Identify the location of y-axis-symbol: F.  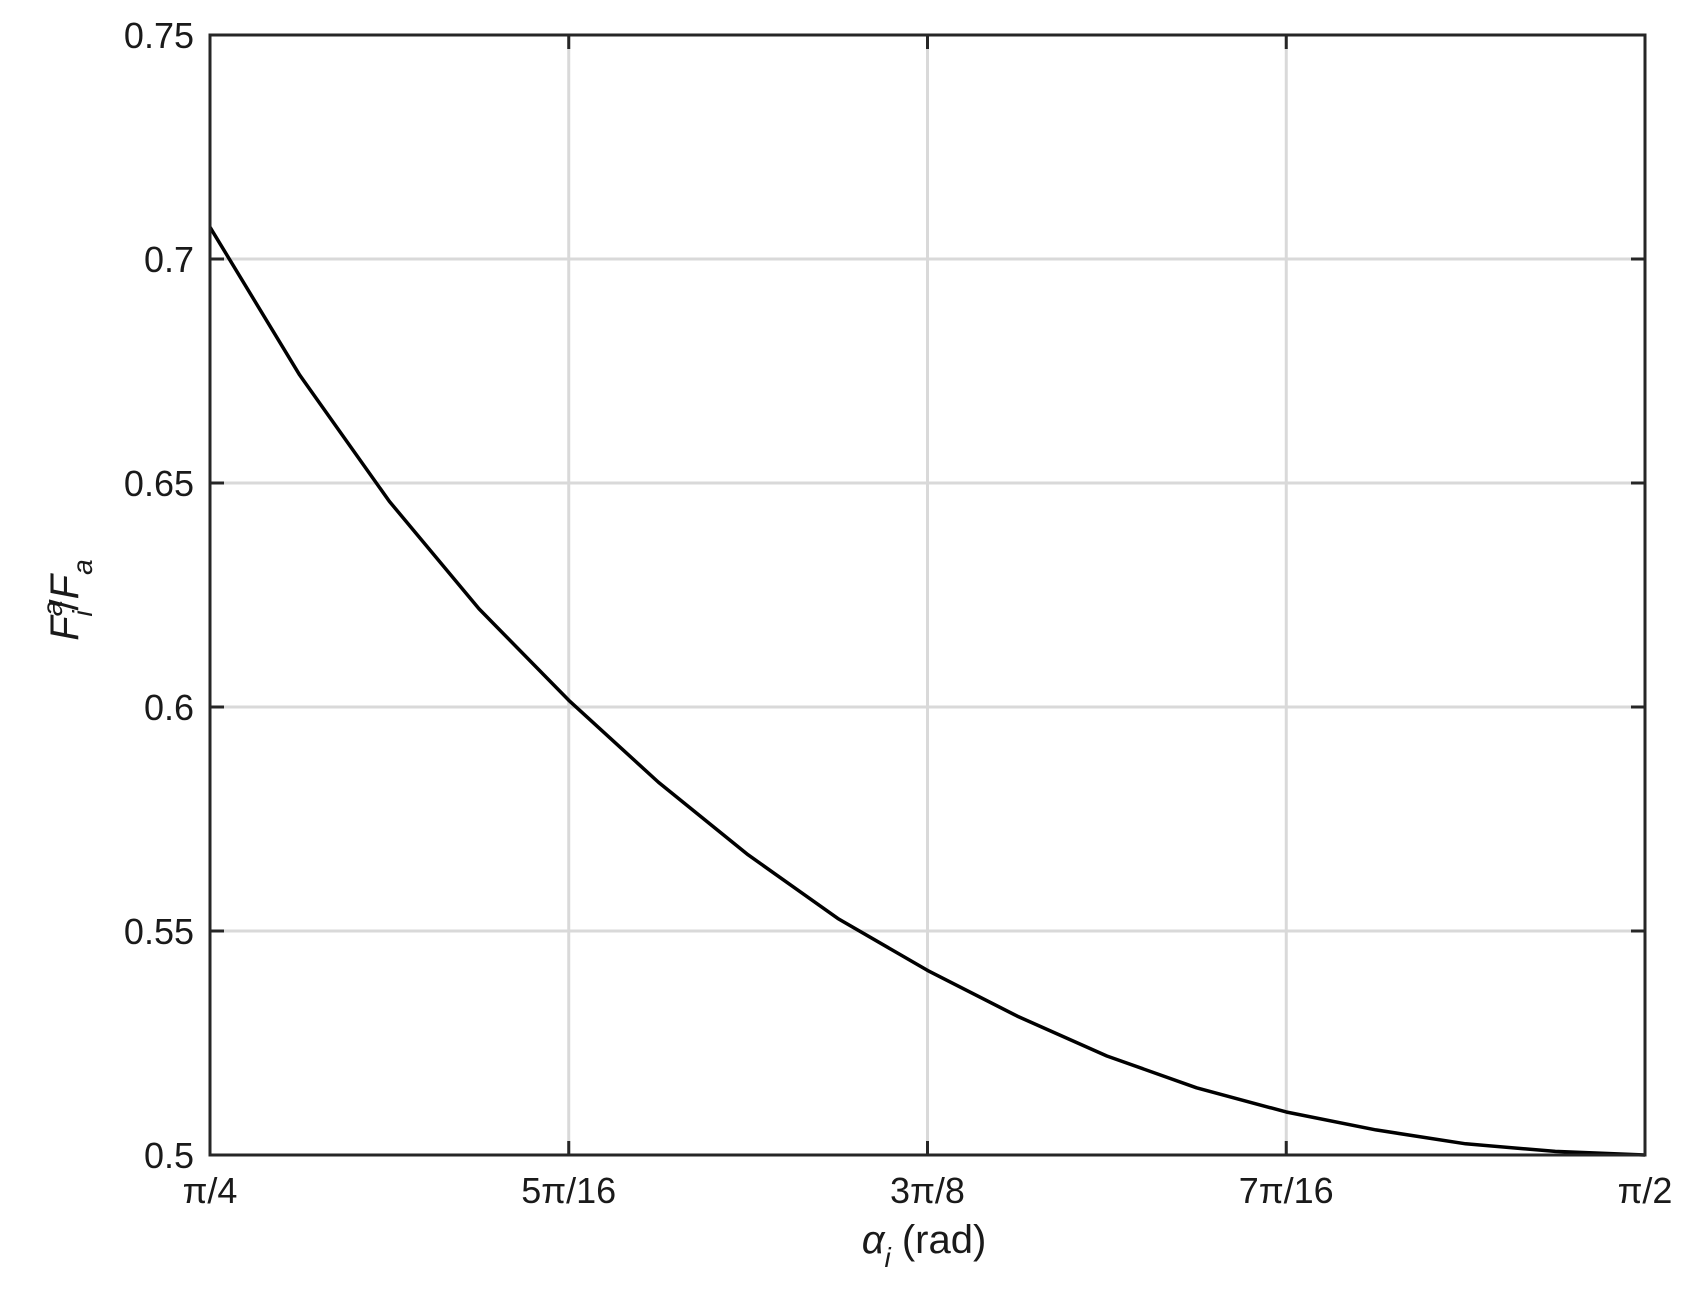
(65, 627).